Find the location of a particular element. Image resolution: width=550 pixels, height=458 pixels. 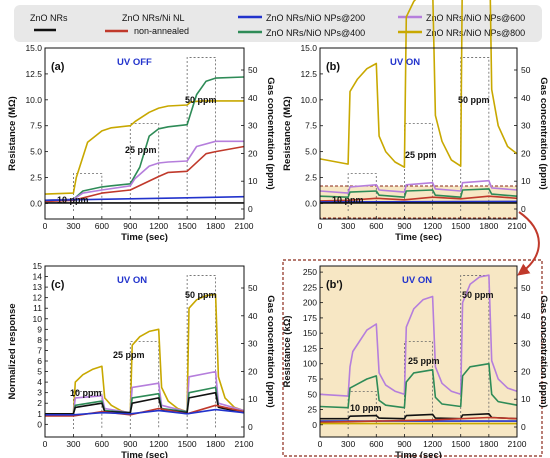

y-axis-title: Resistance (kΩ) is located at coordinates (287, 351).